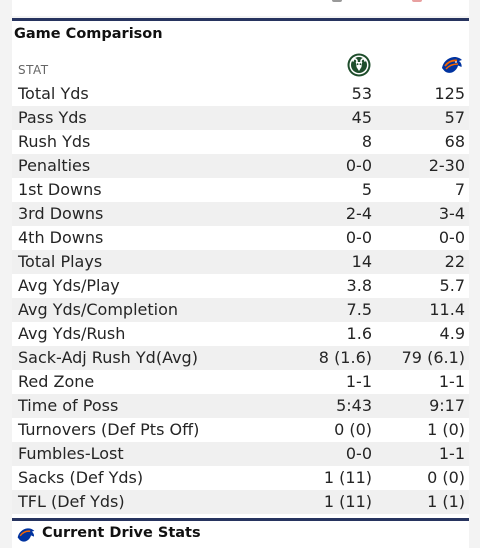 This screenshot has width=480, height=548. Describe the element at coordinates (240, 310) in the screenshot. I see `table-row: Avg Yds/Completion 7.5 11.4` at that location.